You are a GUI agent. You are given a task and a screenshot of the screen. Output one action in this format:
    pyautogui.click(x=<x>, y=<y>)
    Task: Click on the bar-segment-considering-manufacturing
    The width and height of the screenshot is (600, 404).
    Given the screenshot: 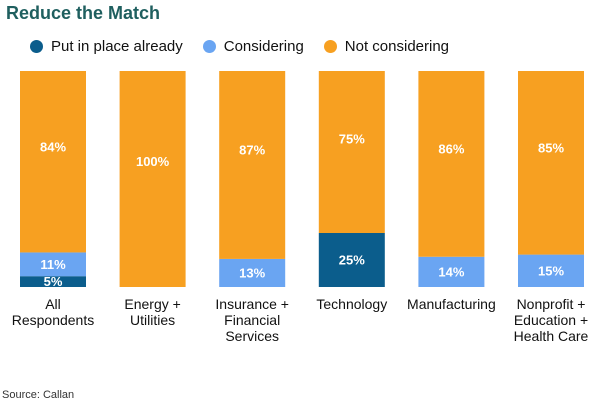 What is the action you would take?
    pyautogui.click(x=451, y=271)
    